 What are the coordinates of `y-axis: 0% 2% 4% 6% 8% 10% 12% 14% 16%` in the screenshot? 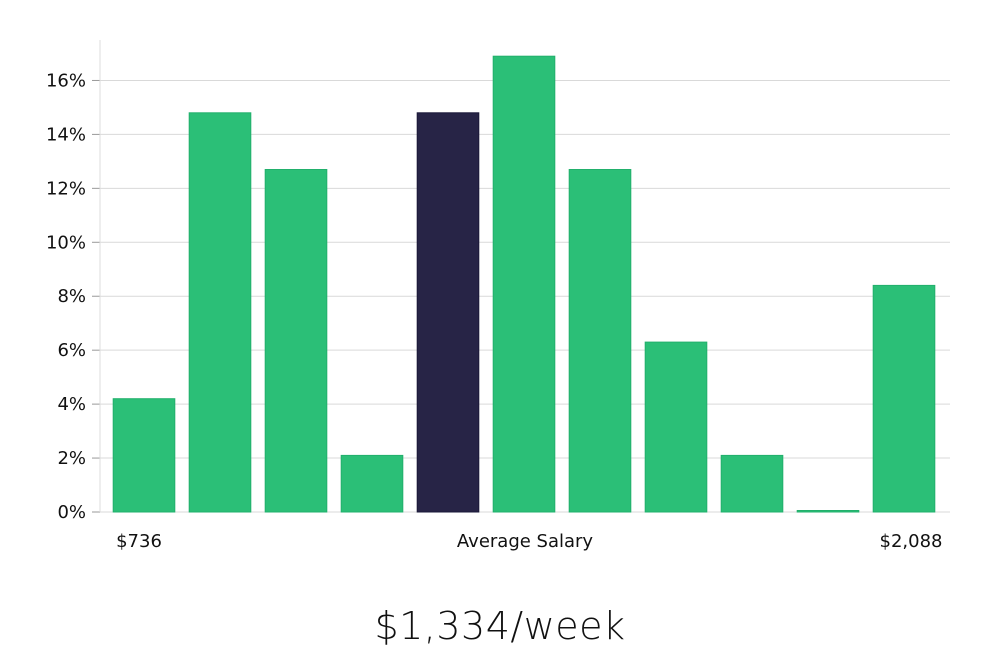 It's located at (73, 296).